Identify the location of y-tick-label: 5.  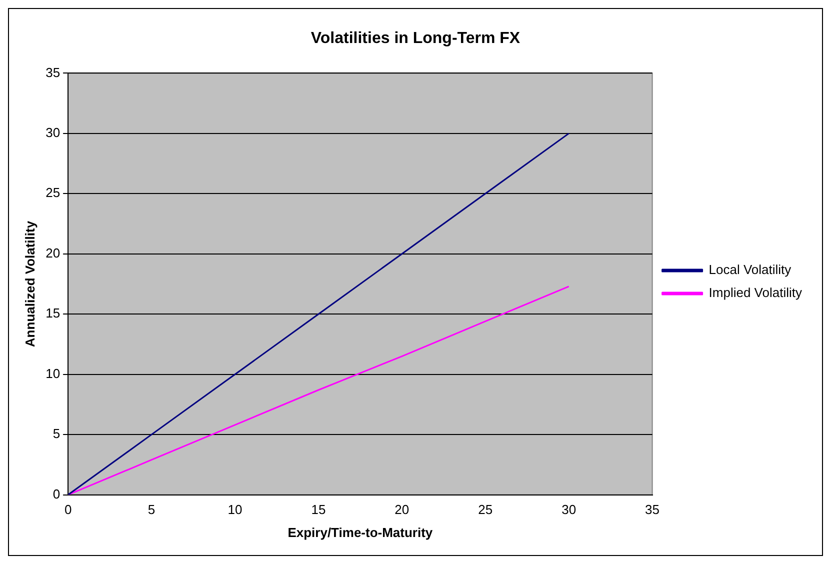
(56, 434).